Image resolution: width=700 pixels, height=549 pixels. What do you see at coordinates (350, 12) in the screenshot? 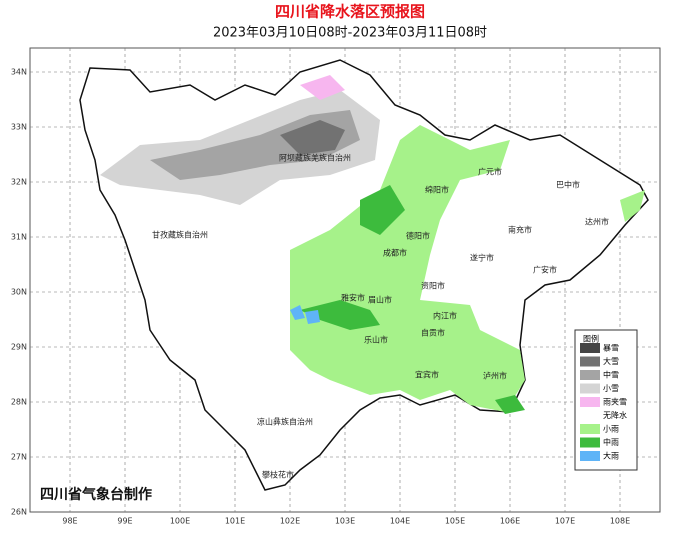
I see `title: 四川省降水落区预报图` at bounding box center [350, 12].